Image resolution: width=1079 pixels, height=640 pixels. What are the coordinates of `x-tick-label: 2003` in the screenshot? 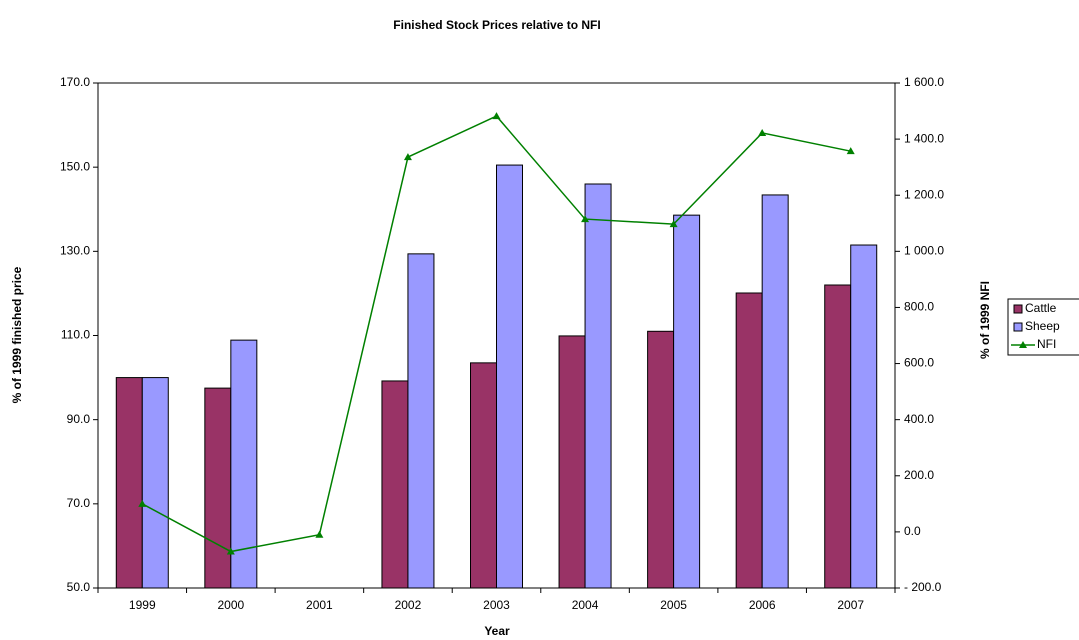 It's located at (496, 605).